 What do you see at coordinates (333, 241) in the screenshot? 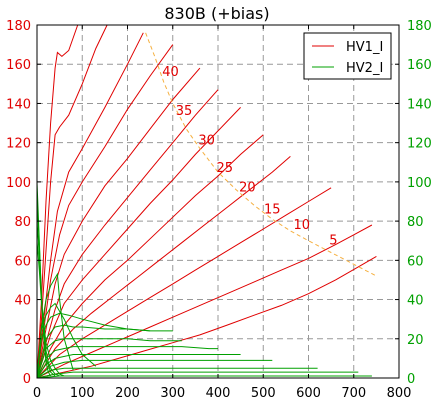
I see `curve-label: 5` at bounding box center [333, 241].